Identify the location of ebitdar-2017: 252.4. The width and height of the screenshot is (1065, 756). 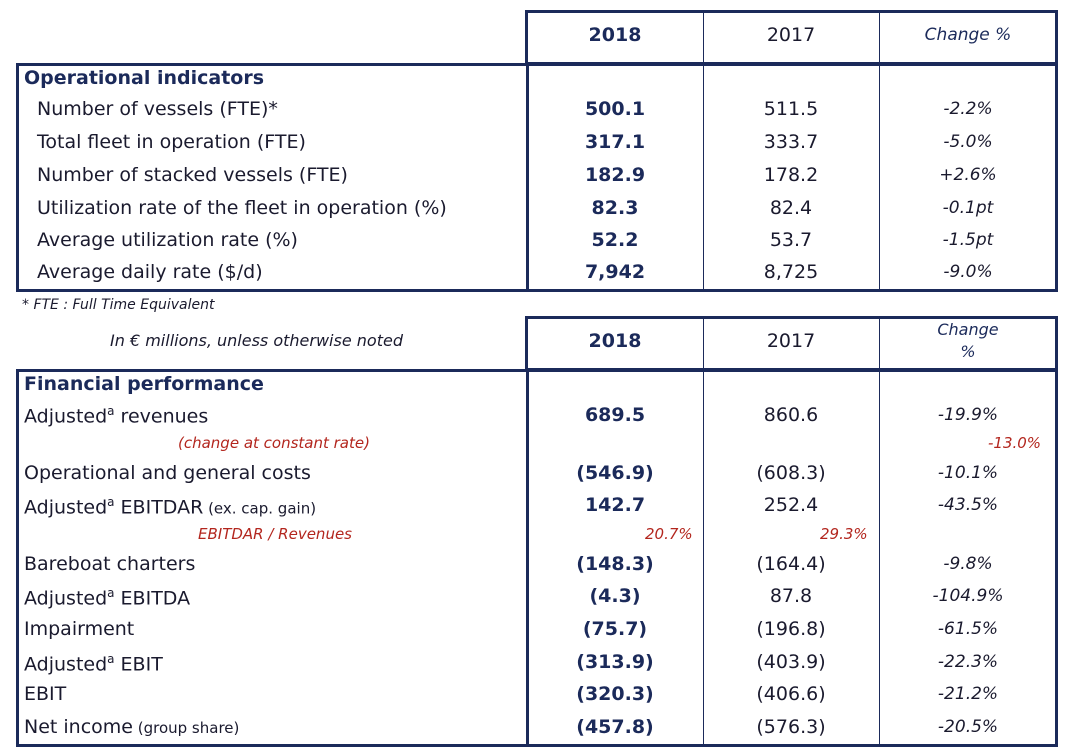
(791, 505).